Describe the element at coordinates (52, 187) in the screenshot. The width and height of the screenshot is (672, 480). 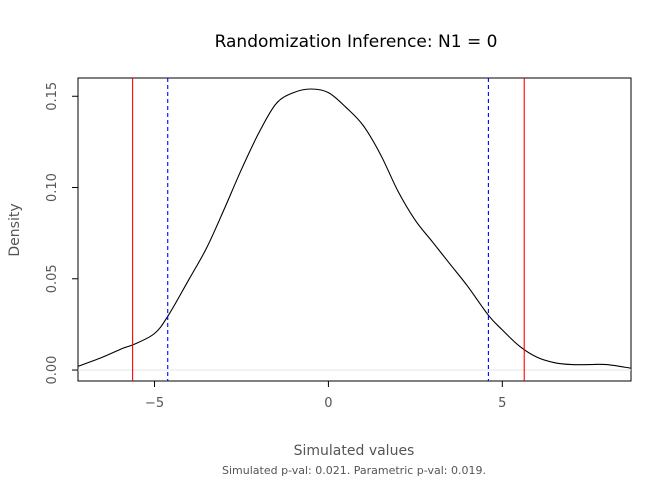
I see `y-tick-label: 0.10` at that location.